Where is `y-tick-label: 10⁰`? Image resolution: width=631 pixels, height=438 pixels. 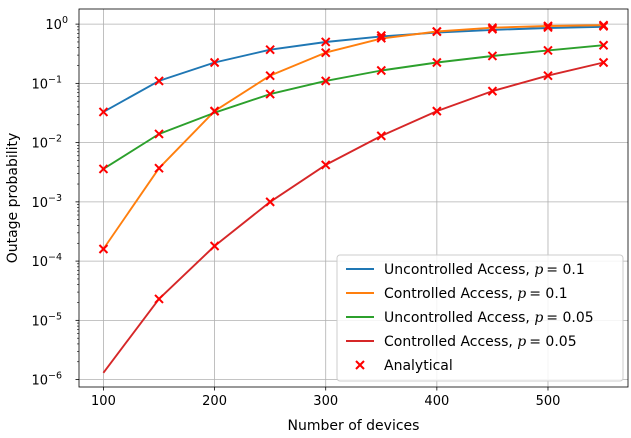
y-tick-label: 10⁰ is located at coordinates (56, 24).